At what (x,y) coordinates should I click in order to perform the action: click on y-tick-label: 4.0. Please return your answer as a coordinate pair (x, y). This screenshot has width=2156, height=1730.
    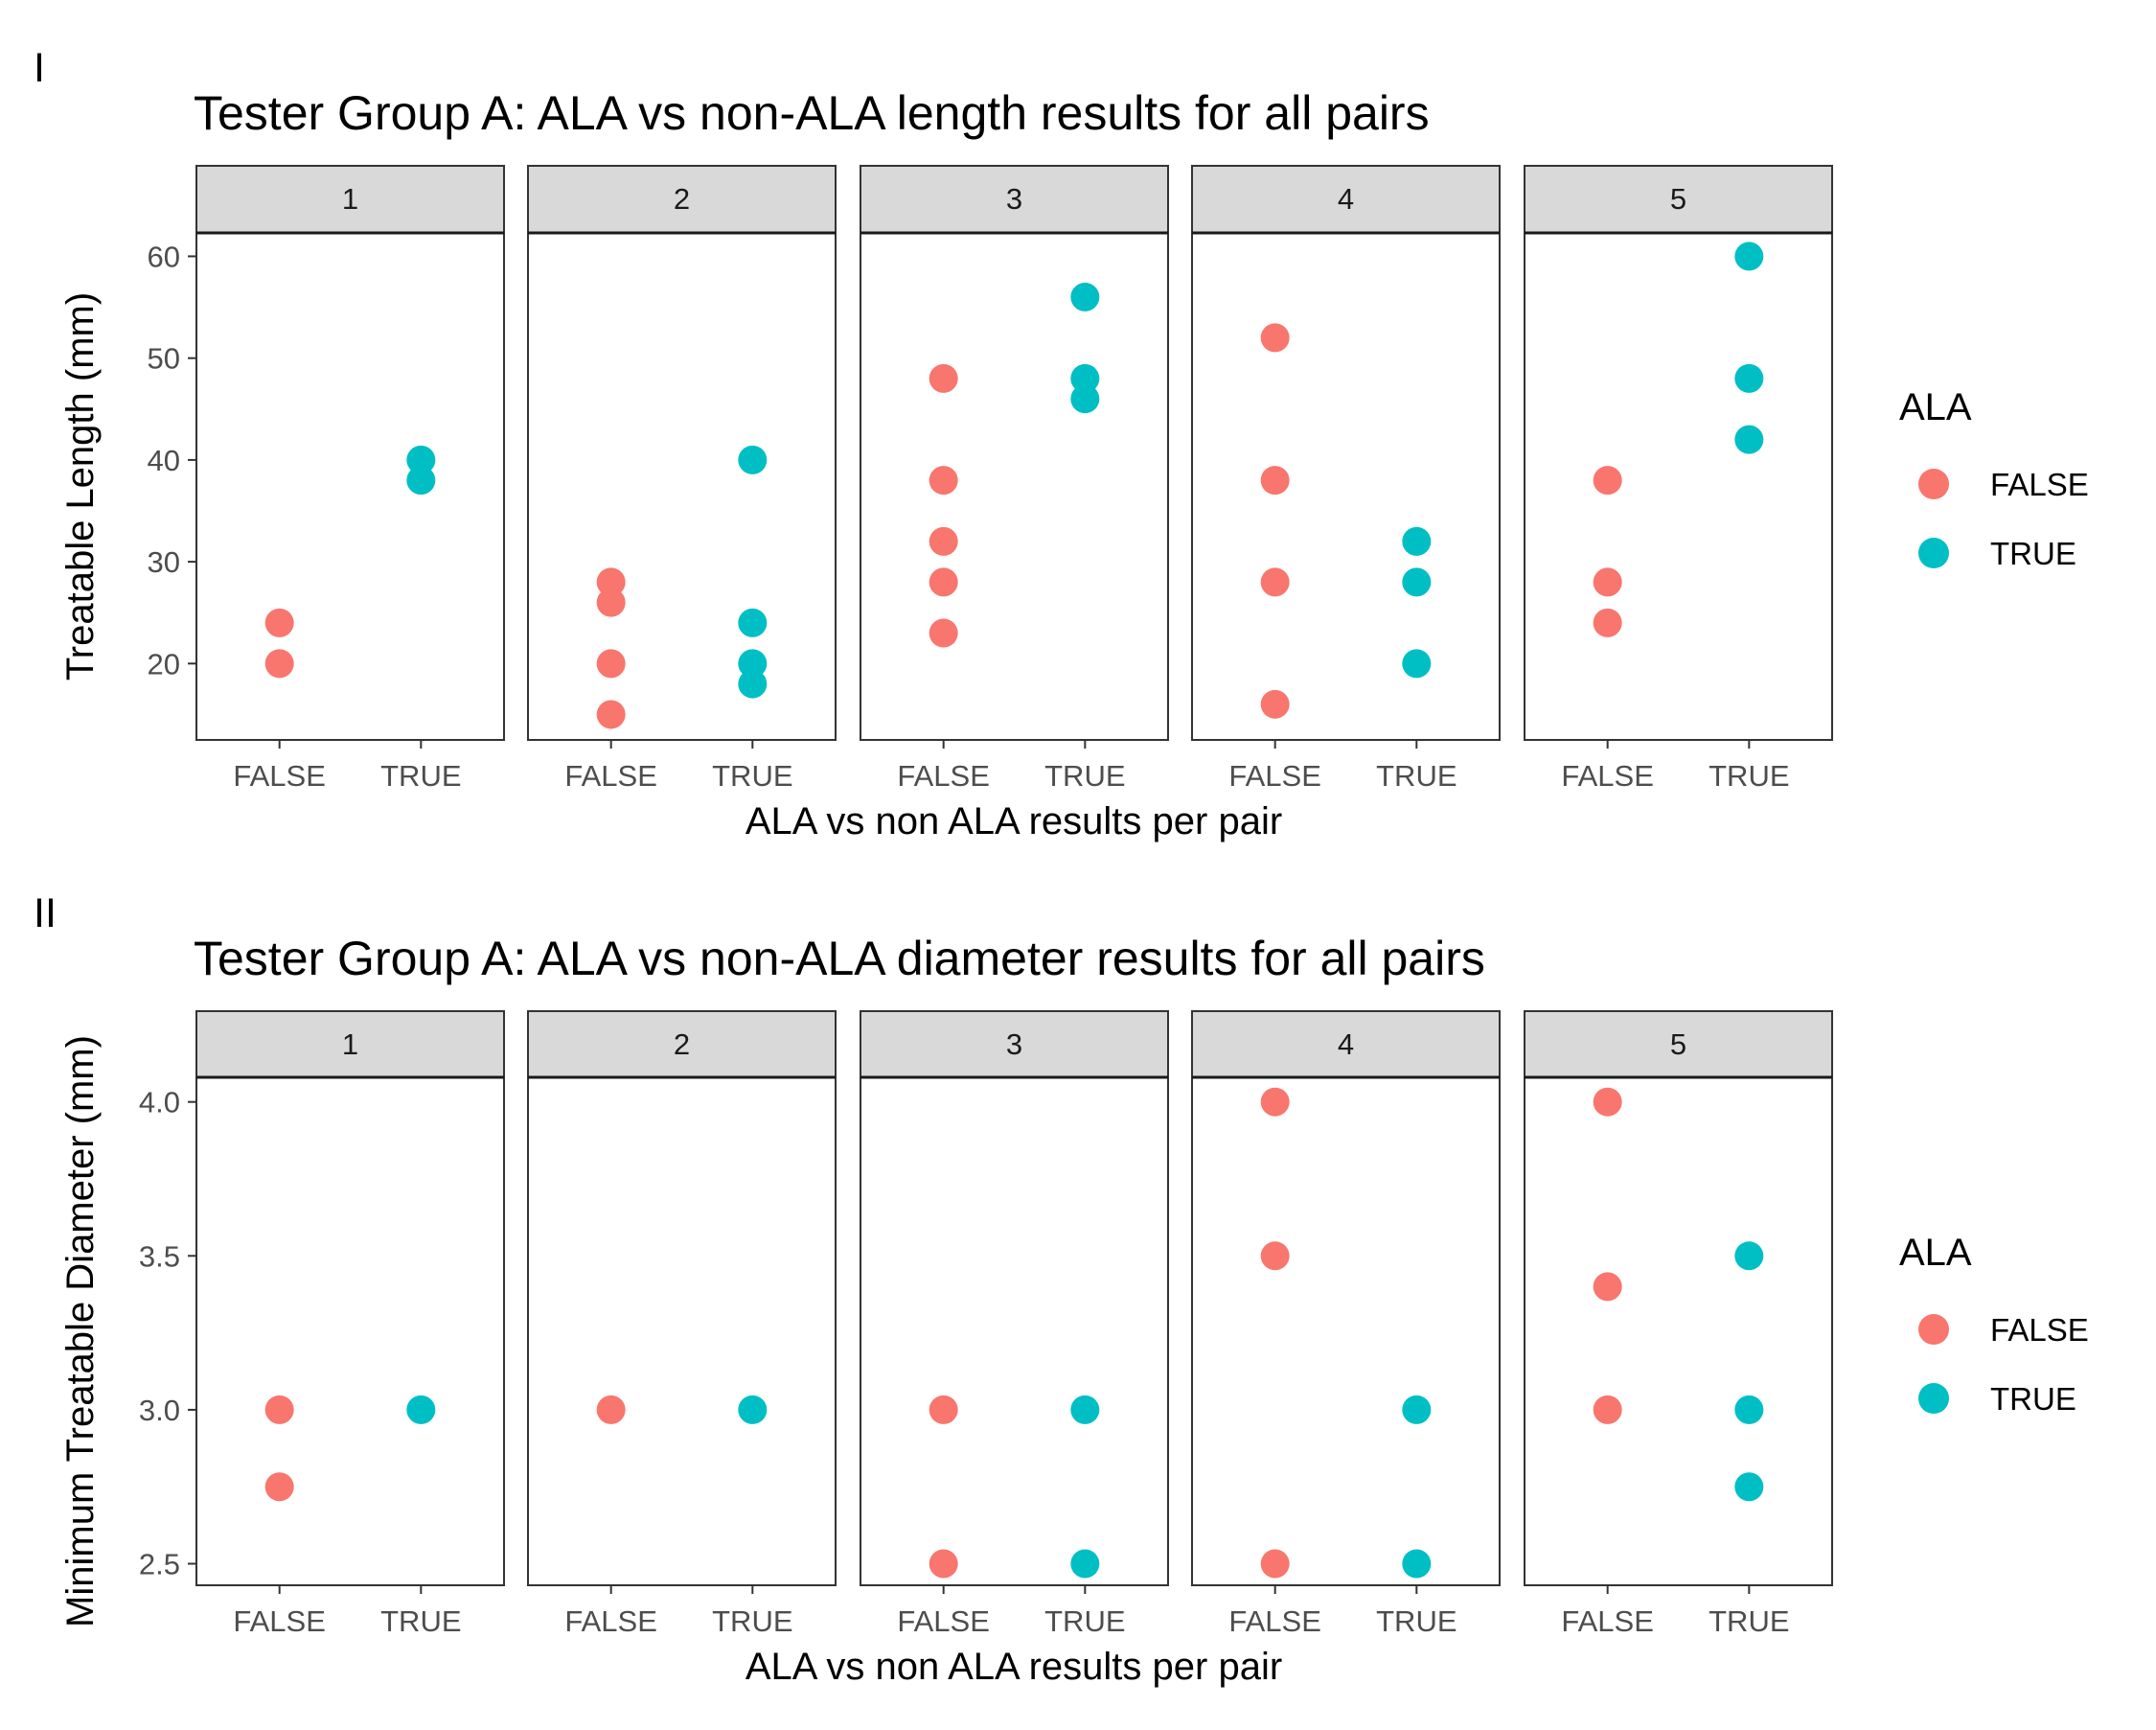
    Looking at the image, I should click on (159, 1102).